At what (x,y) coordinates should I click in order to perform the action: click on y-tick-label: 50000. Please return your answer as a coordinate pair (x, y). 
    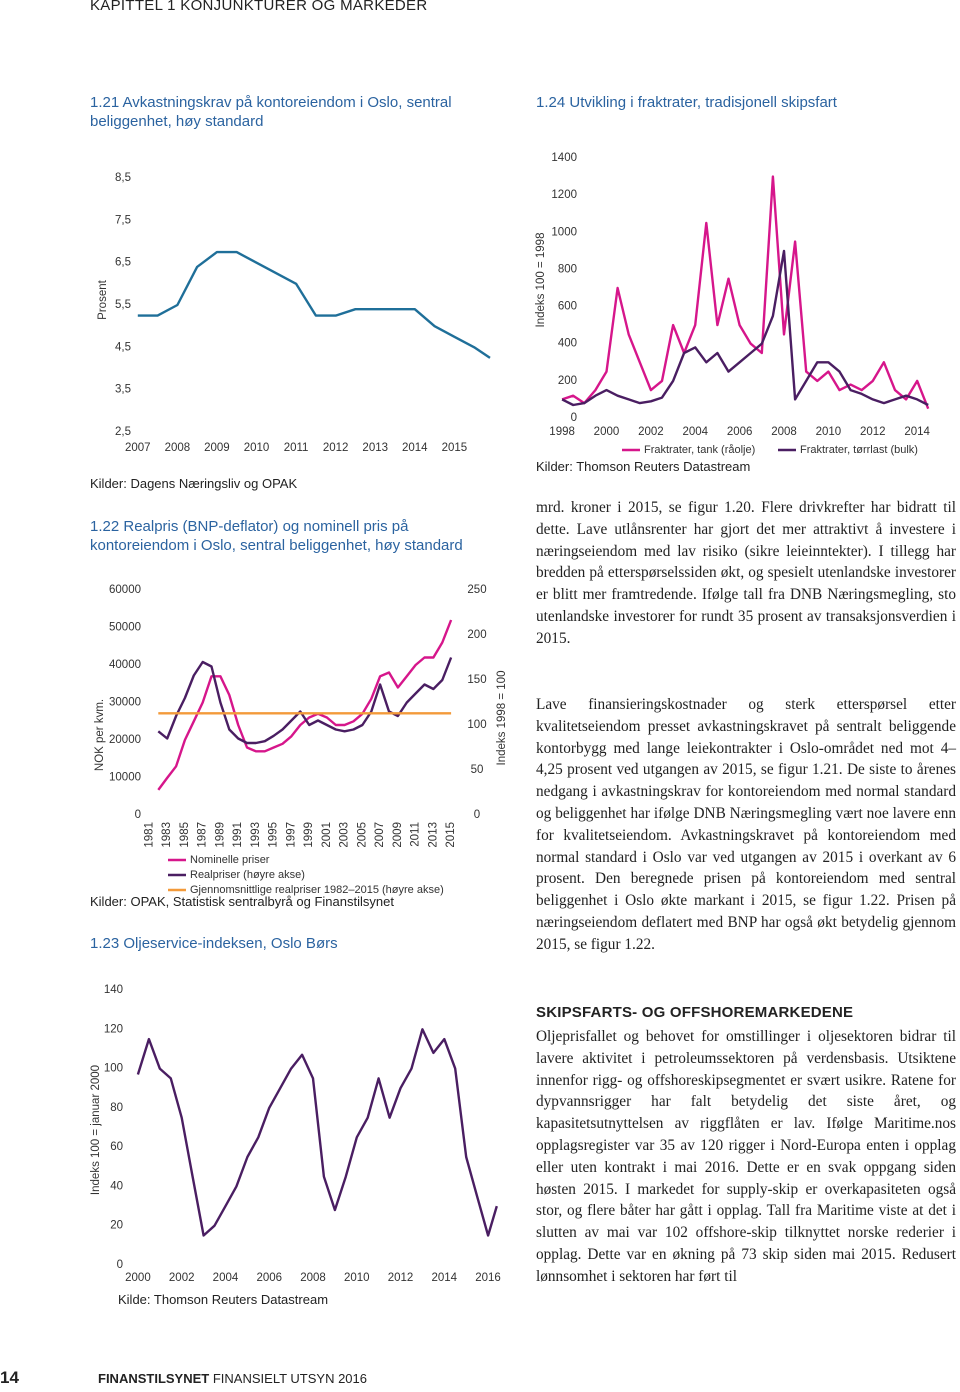
    Looking at the image, I should click on (125, 628).